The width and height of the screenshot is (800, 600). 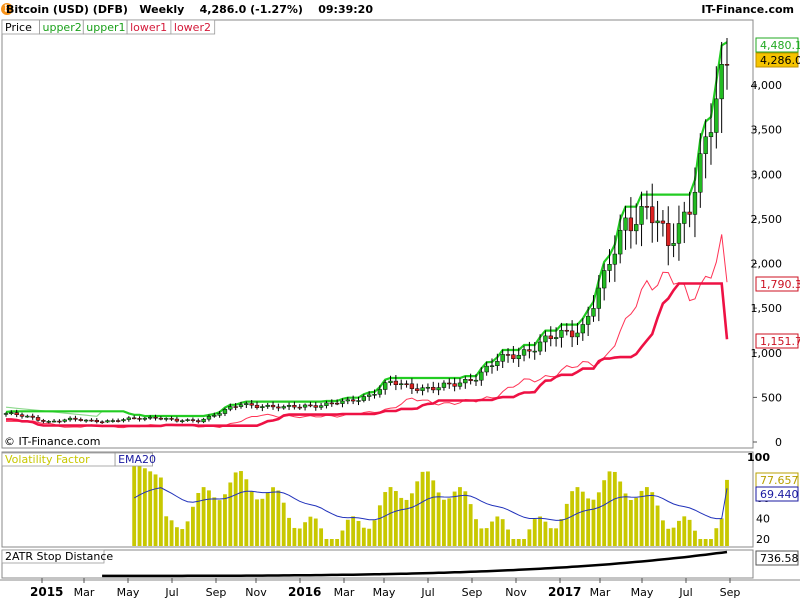 What do you see at coordinates (767, 174) in the screenshot?
I see `y-tick-label: 3,000` at bounding box center [767, 174].